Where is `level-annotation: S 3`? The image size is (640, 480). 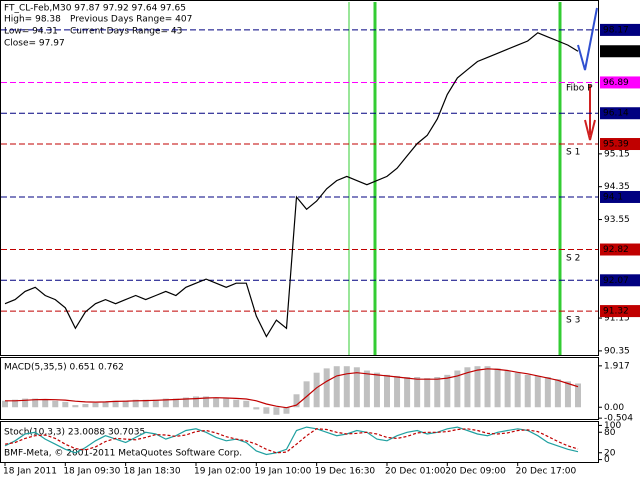
level-annotation: S 3 is located at coordinates (573, 321).